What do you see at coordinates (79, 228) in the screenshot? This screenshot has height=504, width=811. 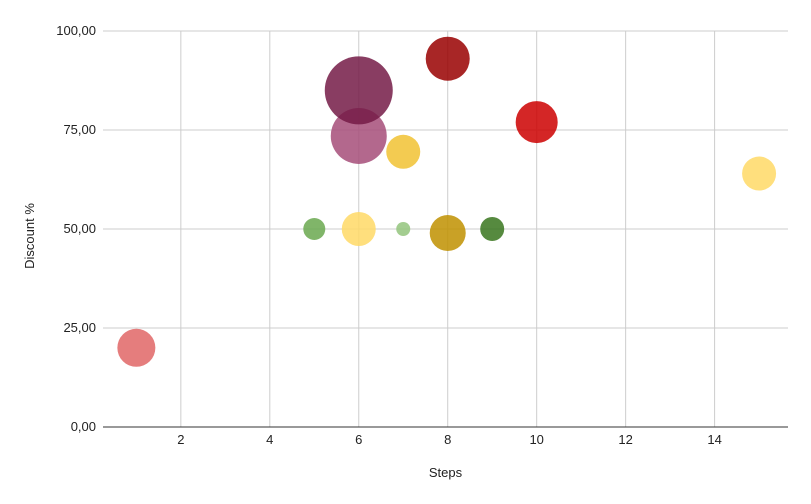 I see `y-tick-label: 50,00` at bounding box center [79, 228].